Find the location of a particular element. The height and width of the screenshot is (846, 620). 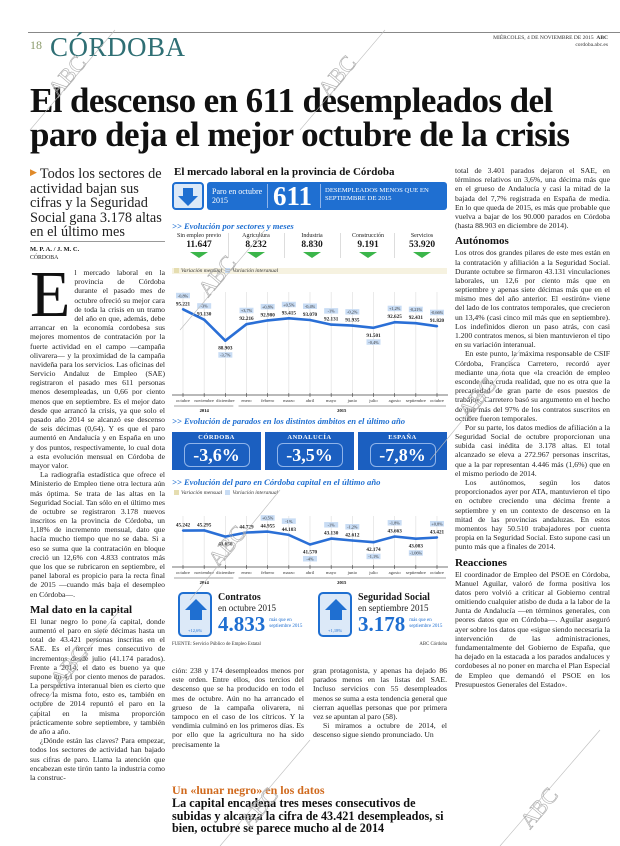

variation-label: -0,21% is located at coordinates (416, 310).